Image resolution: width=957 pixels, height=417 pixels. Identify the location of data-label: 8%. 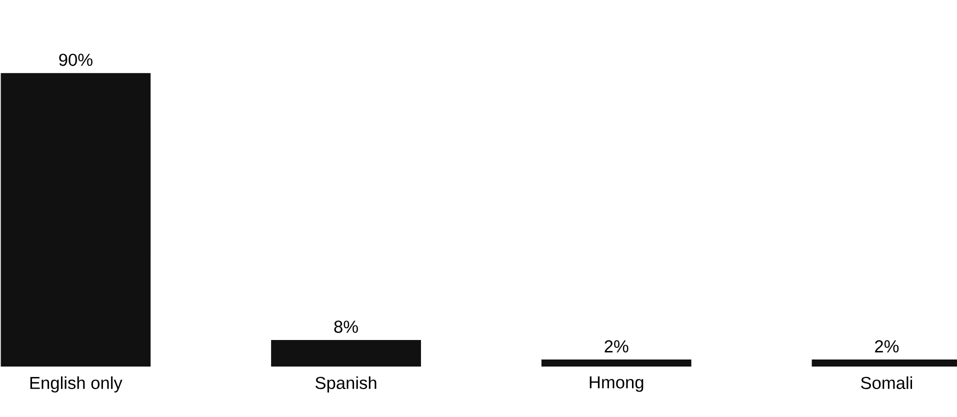
(346, 326).